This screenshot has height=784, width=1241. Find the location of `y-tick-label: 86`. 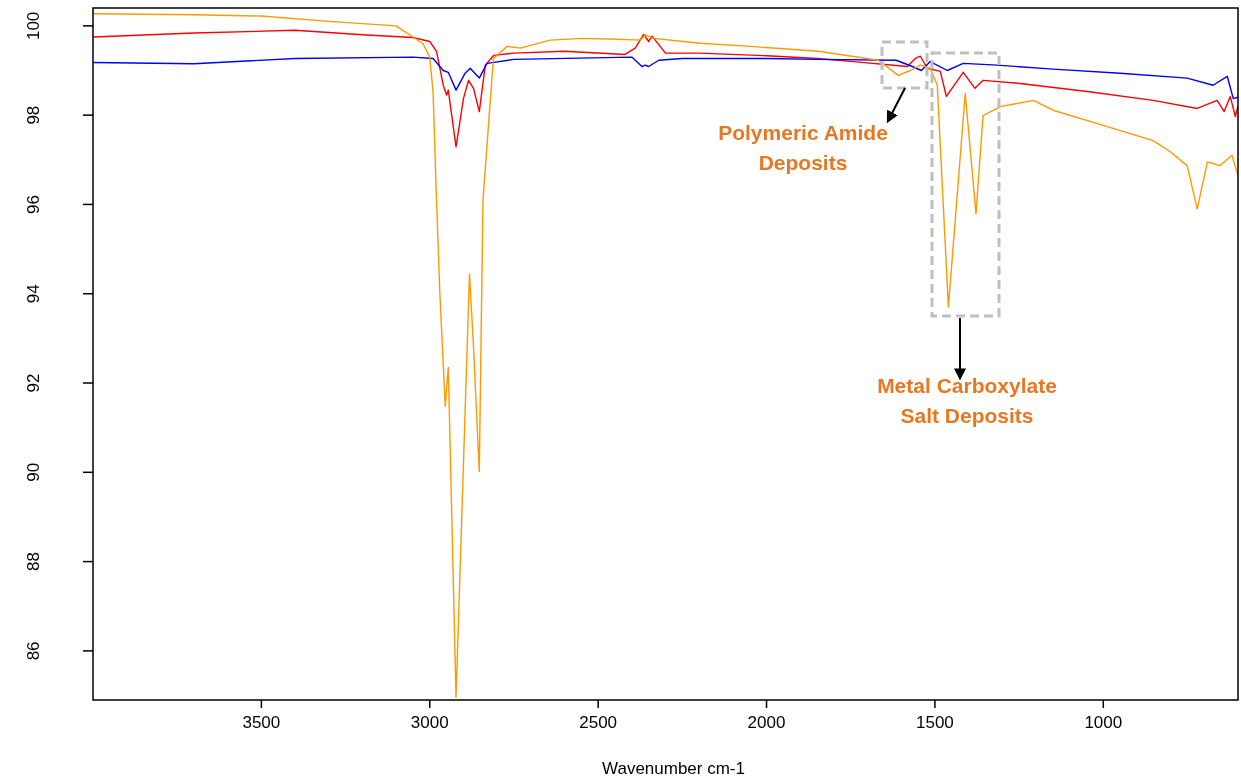

y-tick-label: 86 is located at coordinates (33, 651).